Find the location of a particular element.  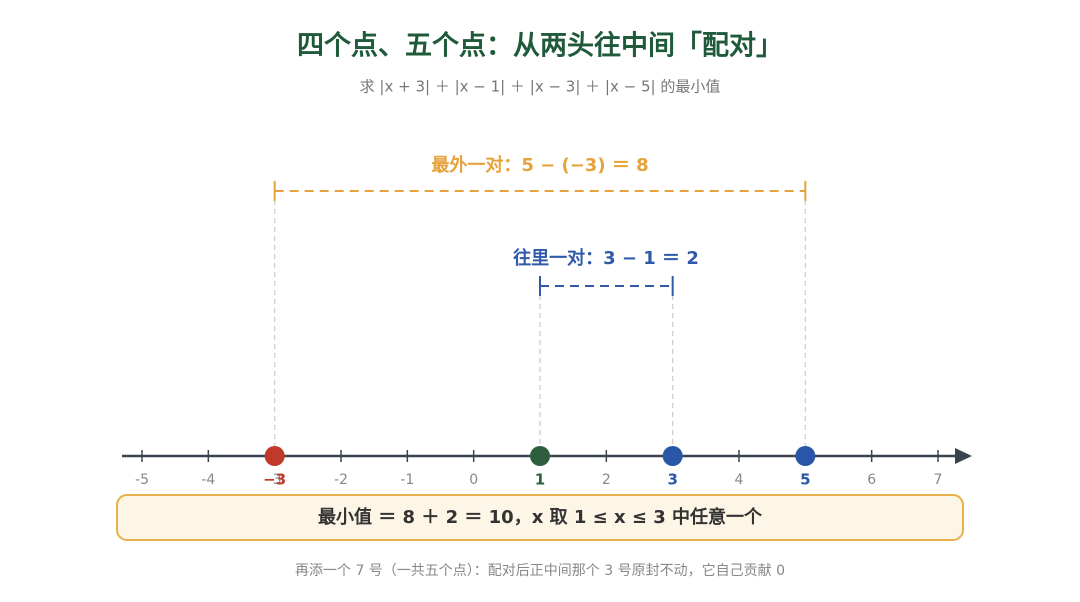

point-label: 3 is located at coordinates (672, 480).